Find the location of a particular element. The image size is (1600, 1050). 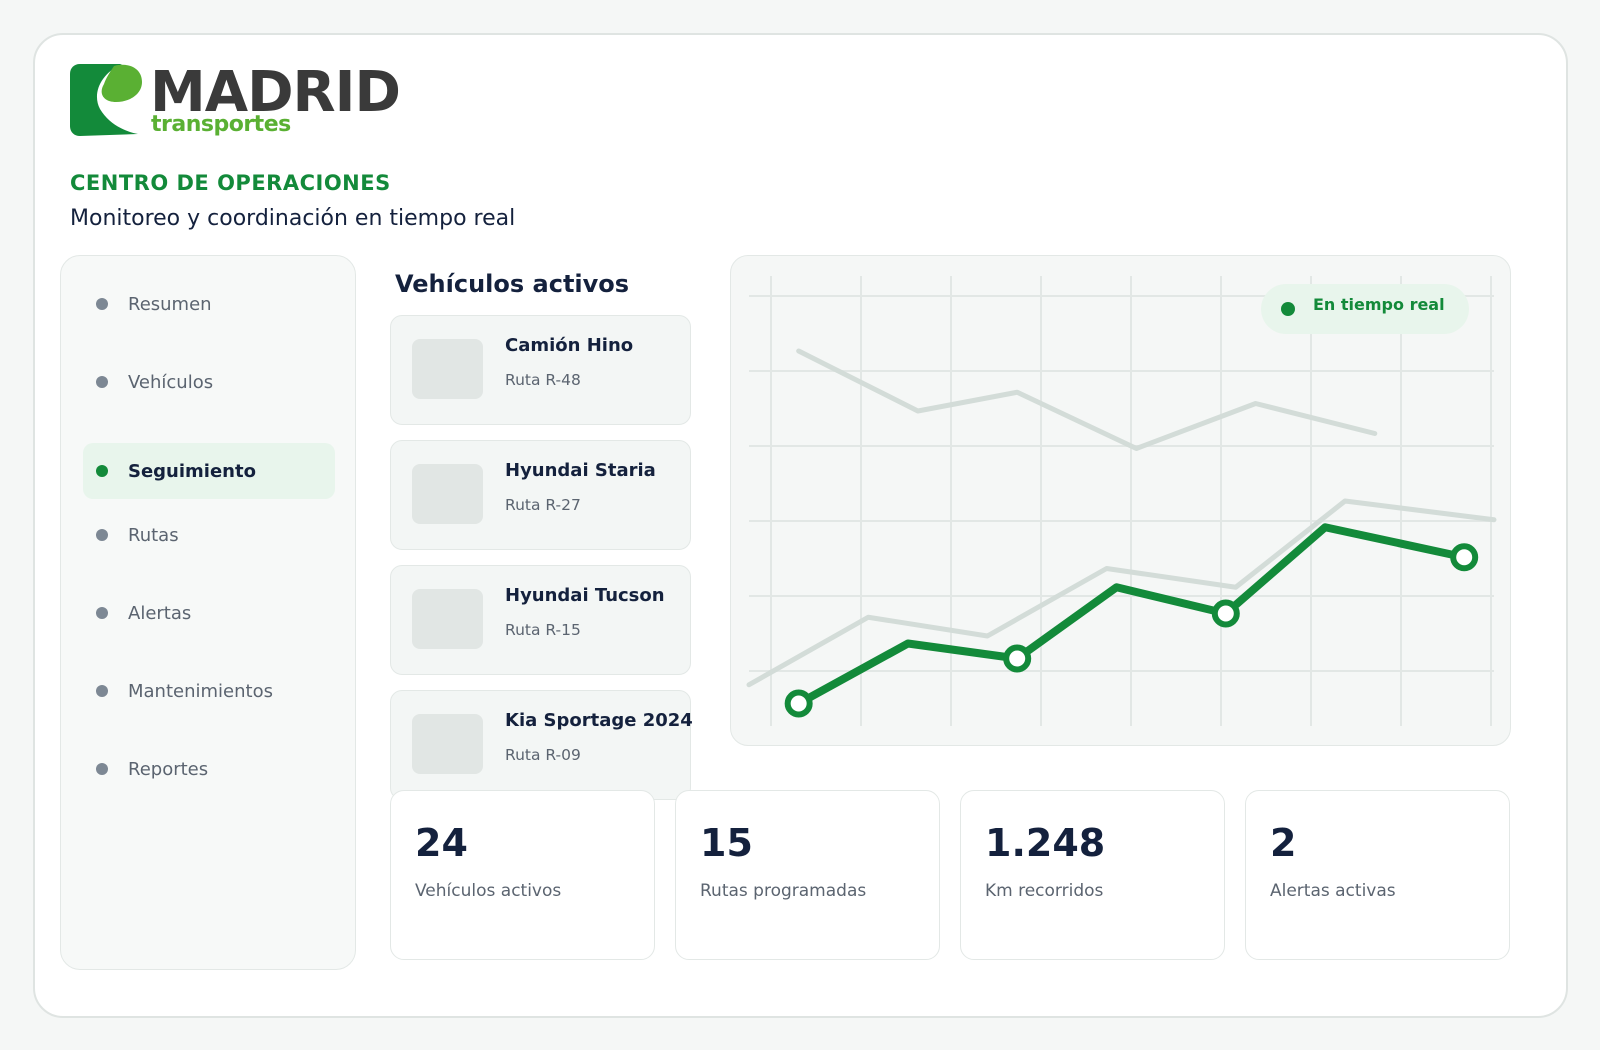

vehicle-name: Hyundai Staria is located at coordinates (580, 470).